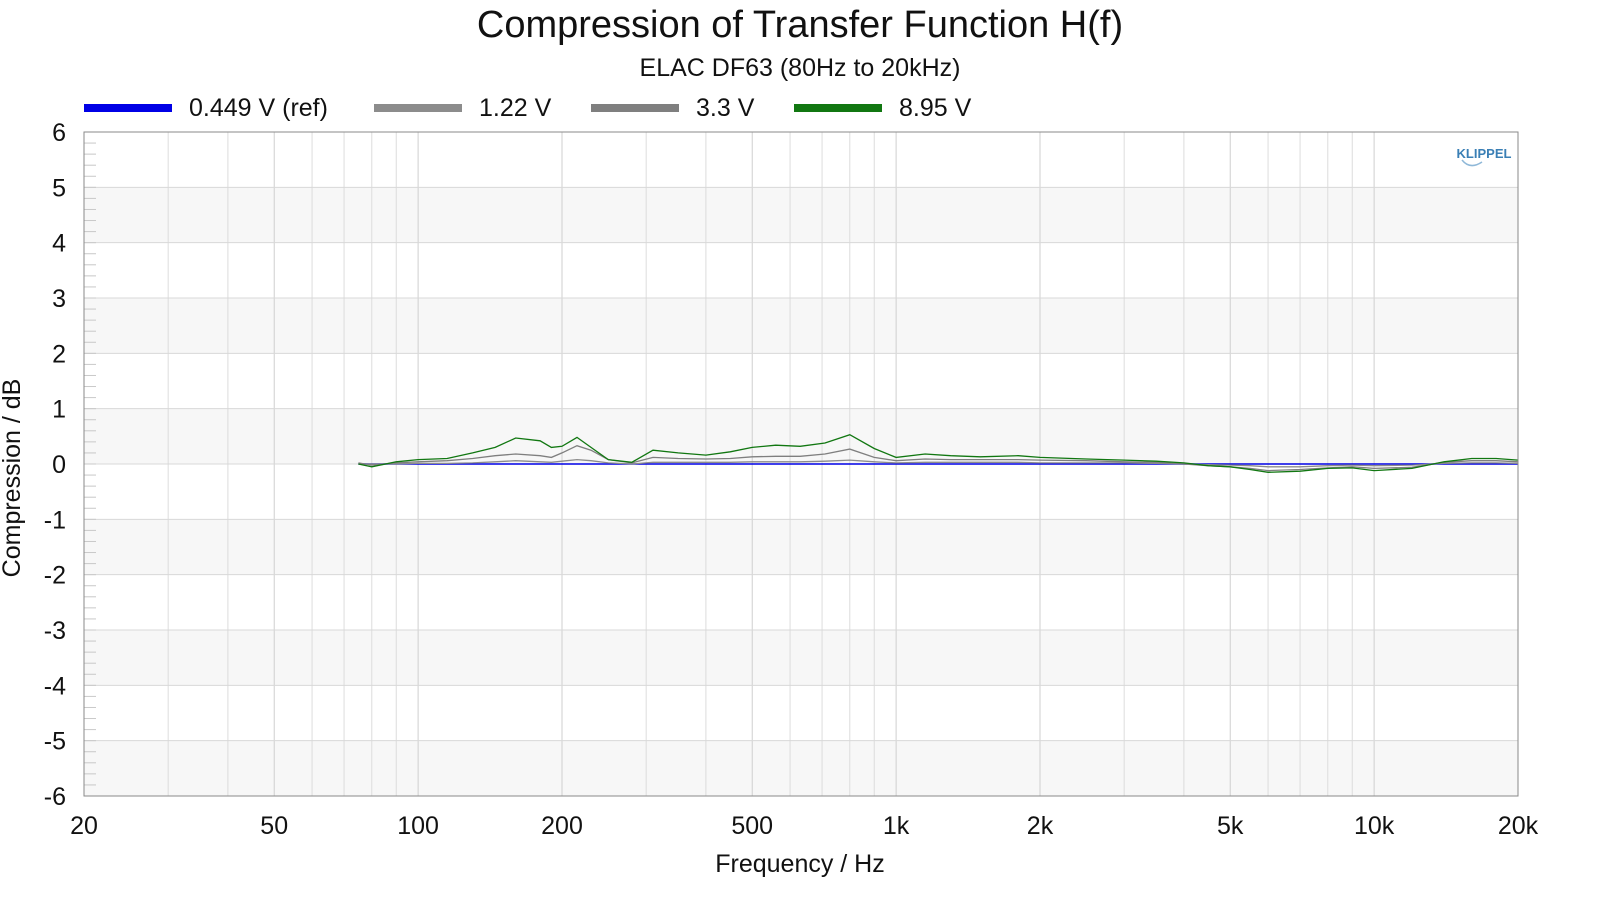 This screenshot has height=900, width=1600. Describe the element at coordinates (59, 299) in the screenshot. I see `y-tick-label: 3` at that location.